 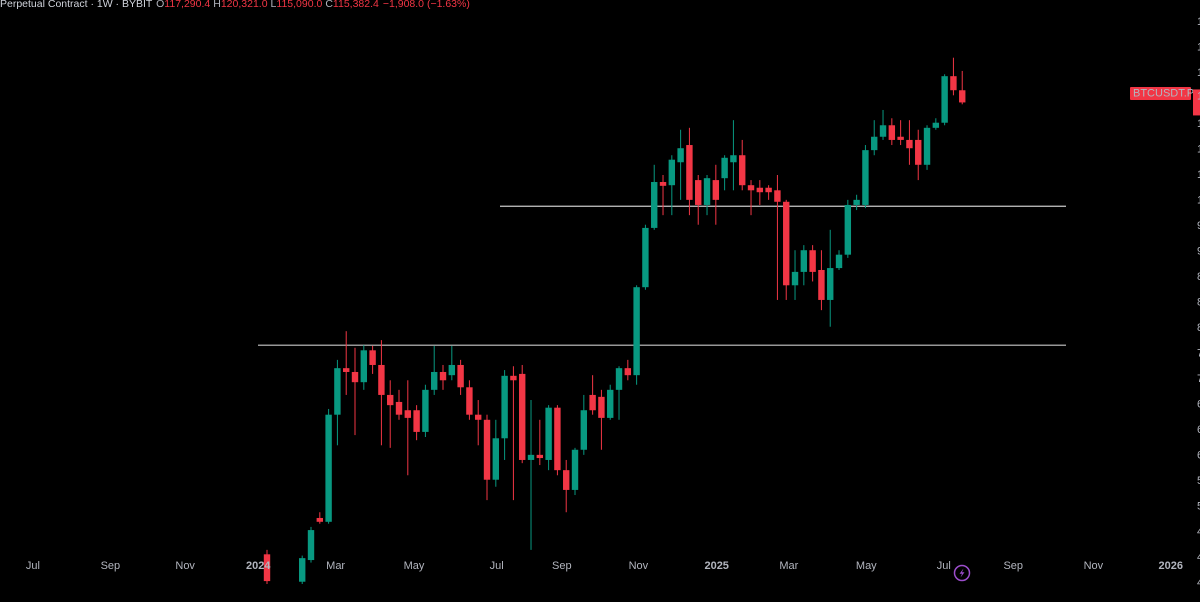 I want to click on x-tick-label: 2024, so click(x=258, y=566).